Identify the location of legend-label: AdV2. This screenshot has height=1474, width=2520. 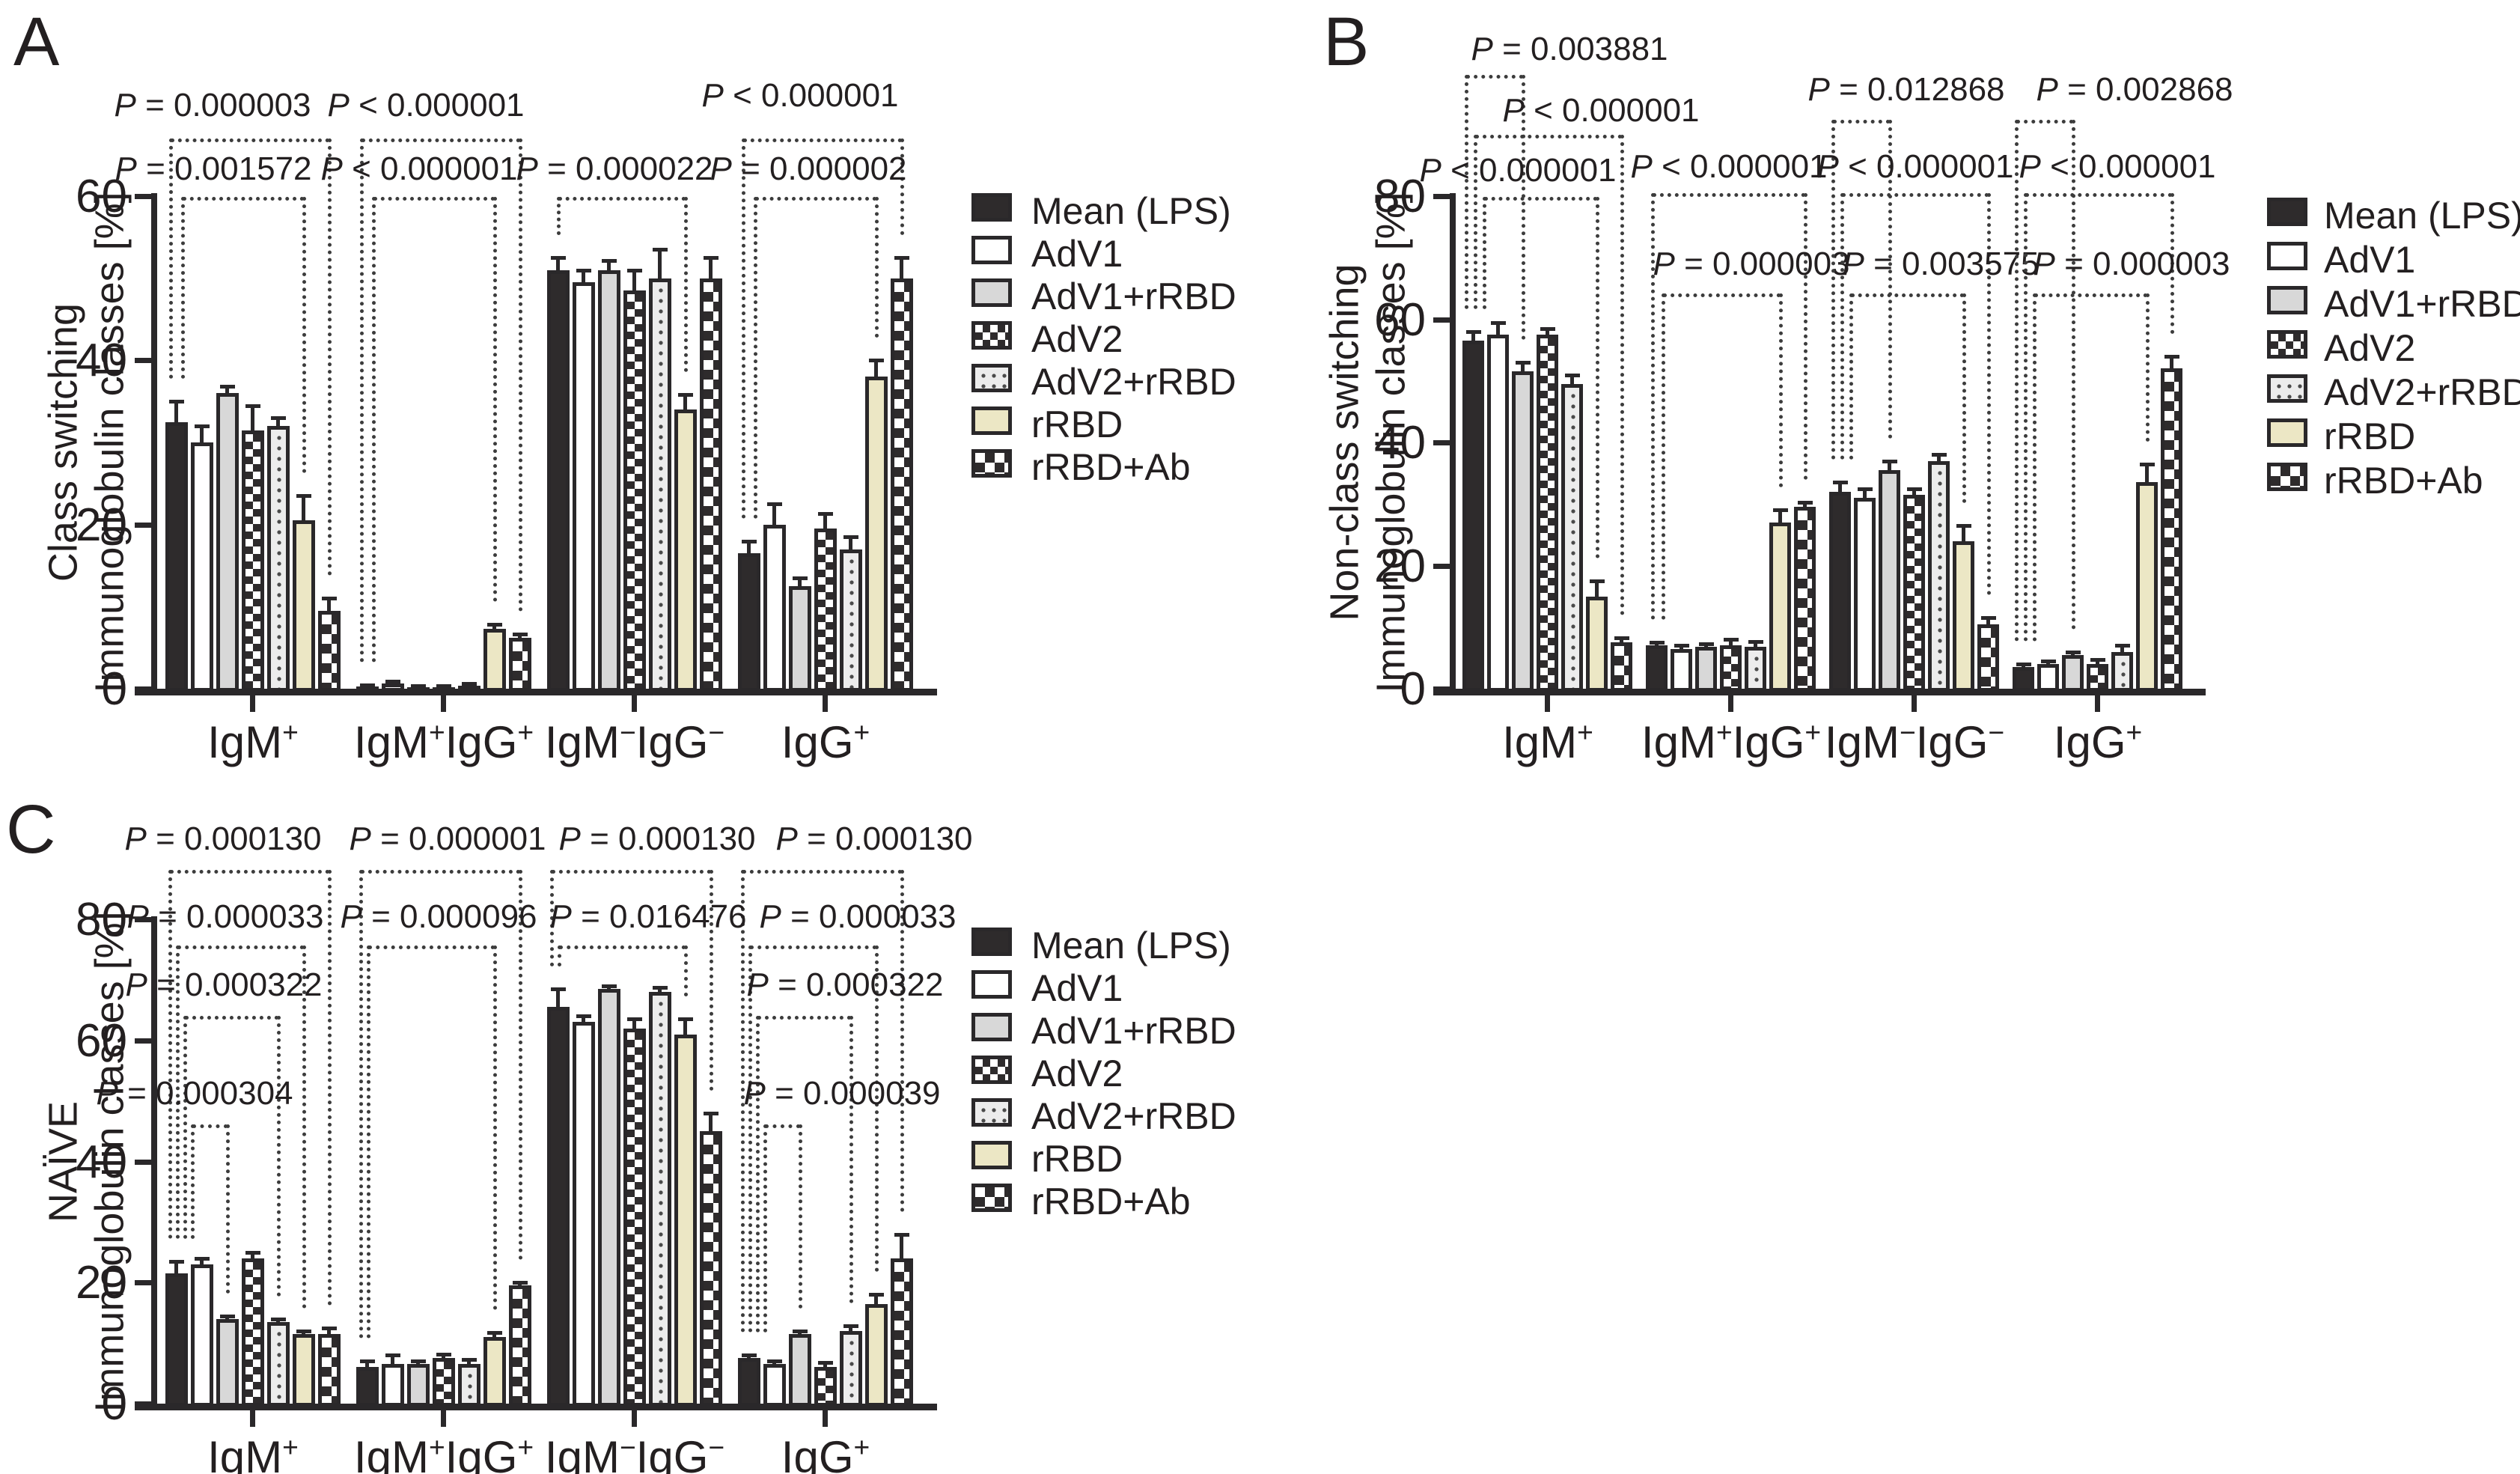
(1077, 1073).